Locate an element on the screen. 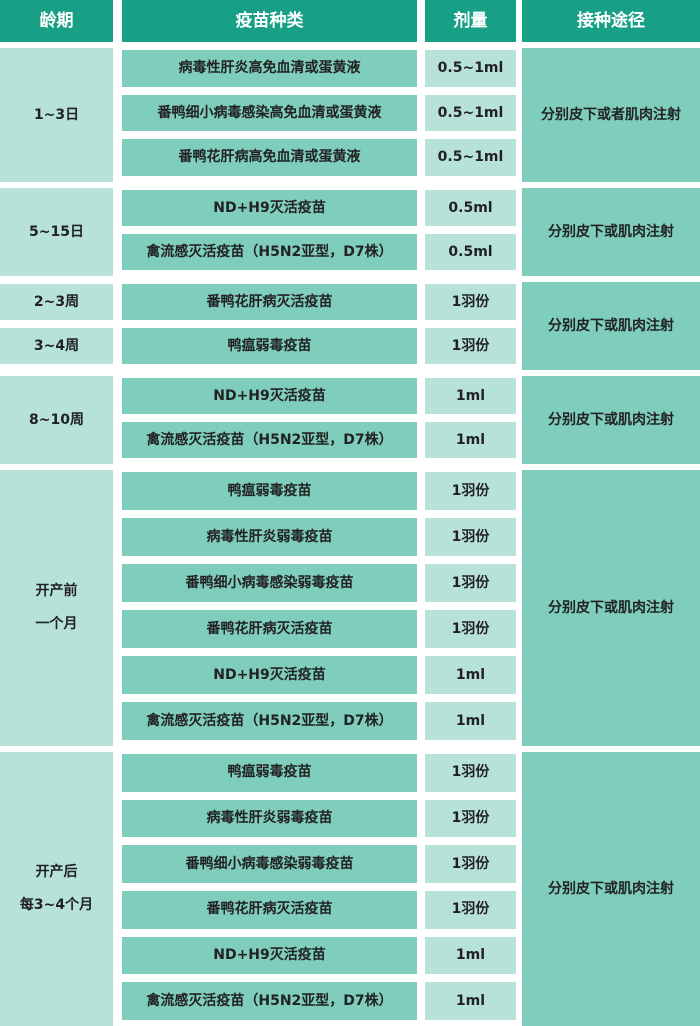  cell-text: 2~3周 is located at coordinates (56, 301).